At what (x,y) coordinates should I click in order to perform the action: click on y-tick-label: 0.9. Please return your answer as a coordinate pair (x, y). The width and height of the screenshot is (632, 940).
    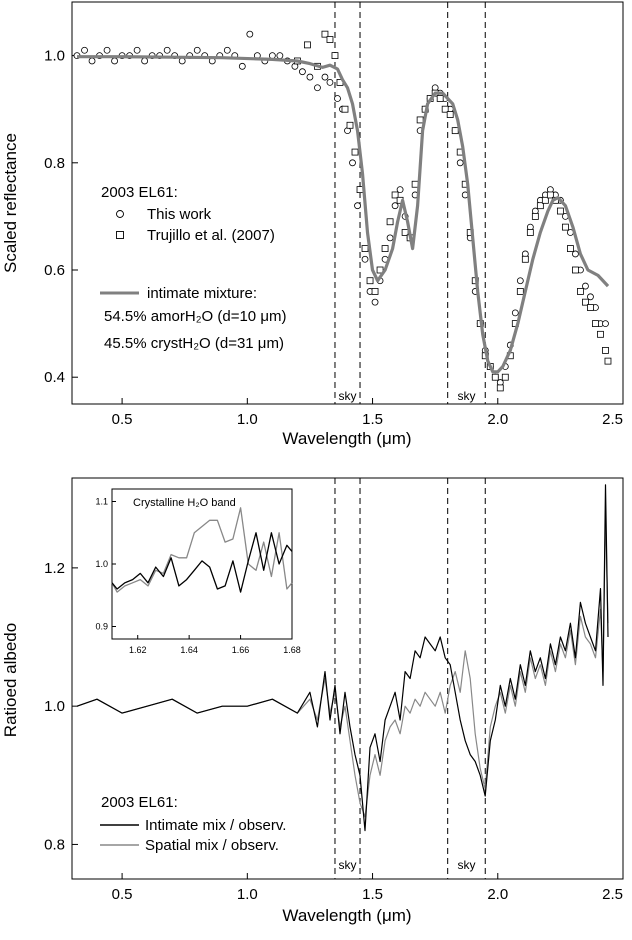
    Looking at the image, I should click on (101, 627).